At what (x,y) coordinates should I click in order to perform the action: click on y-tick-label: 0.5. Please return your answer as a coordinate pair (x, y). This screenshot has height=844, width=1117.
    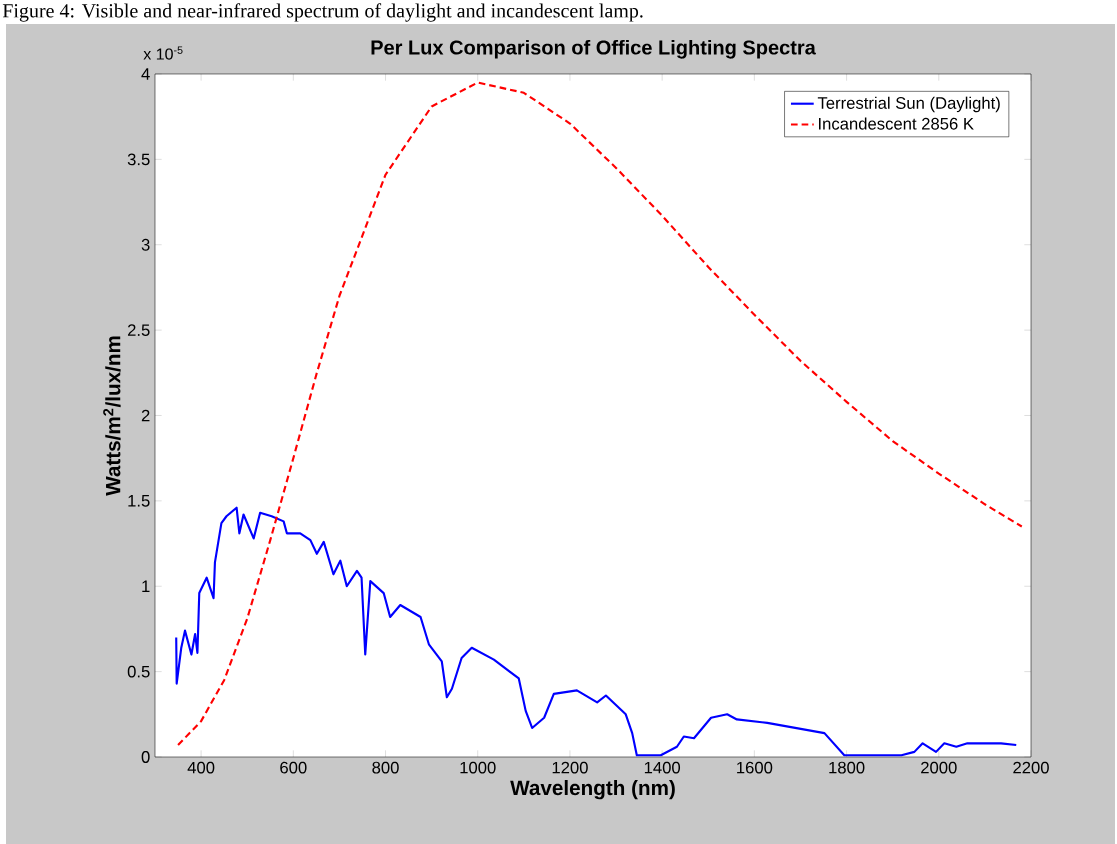
    Looking at the image, I should click on (138, 671).